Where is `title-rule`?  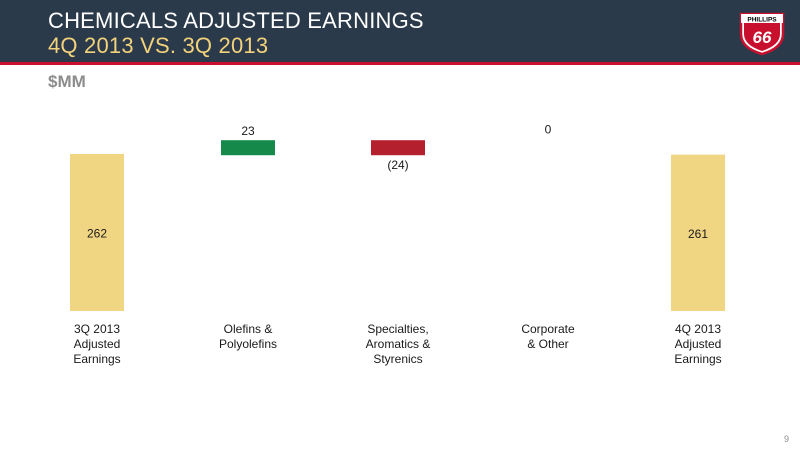 title-rule is located at coordinates (400, 63).